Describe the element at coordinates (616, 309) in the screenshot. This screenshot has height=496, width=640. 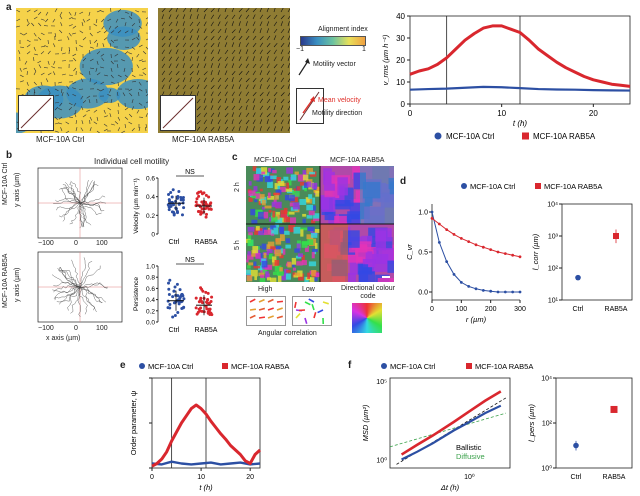
I see `lcorr-x-rab5a: RAB5A` at that location.